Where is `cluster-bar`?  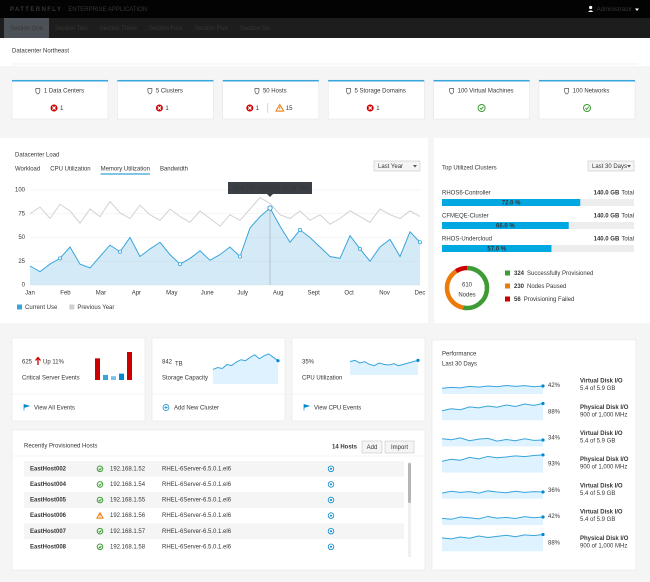 cluster-bar is located at coordinates (497, 248).